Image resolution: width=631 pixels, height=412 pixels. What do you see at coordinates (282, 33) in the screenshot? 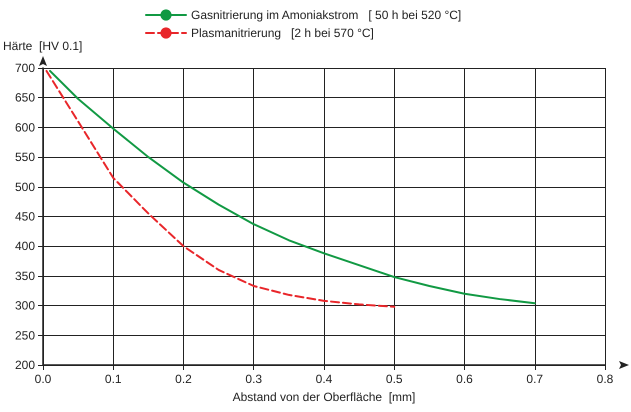
I see `legend-label: Plasmanitrierung [2 h bei 570 °C]` at bounding box center [282, 33].